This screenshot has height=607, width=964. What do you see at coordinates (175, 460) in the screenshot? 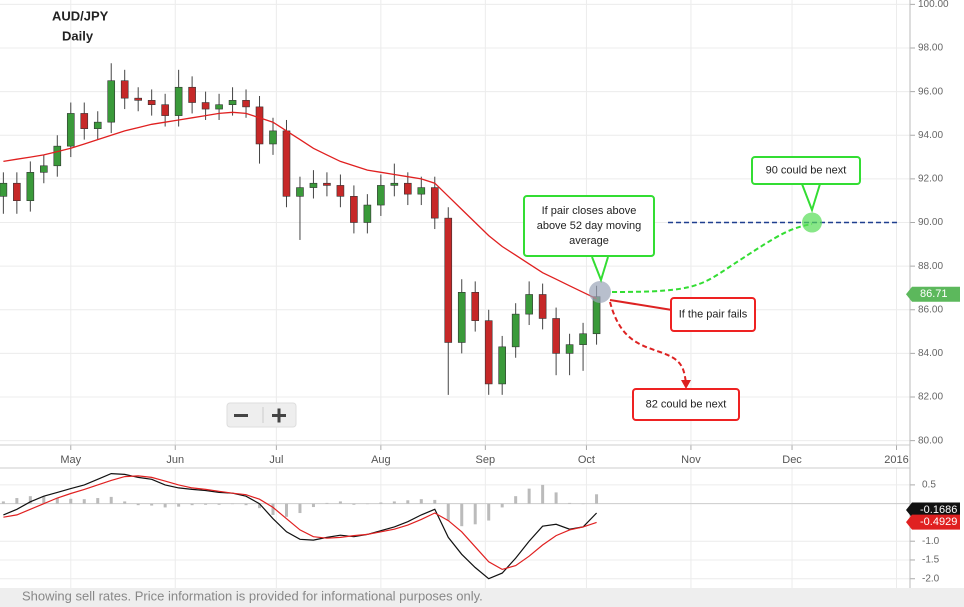
I see `x-tick-label: Jun` at bounding box center [175, 460].